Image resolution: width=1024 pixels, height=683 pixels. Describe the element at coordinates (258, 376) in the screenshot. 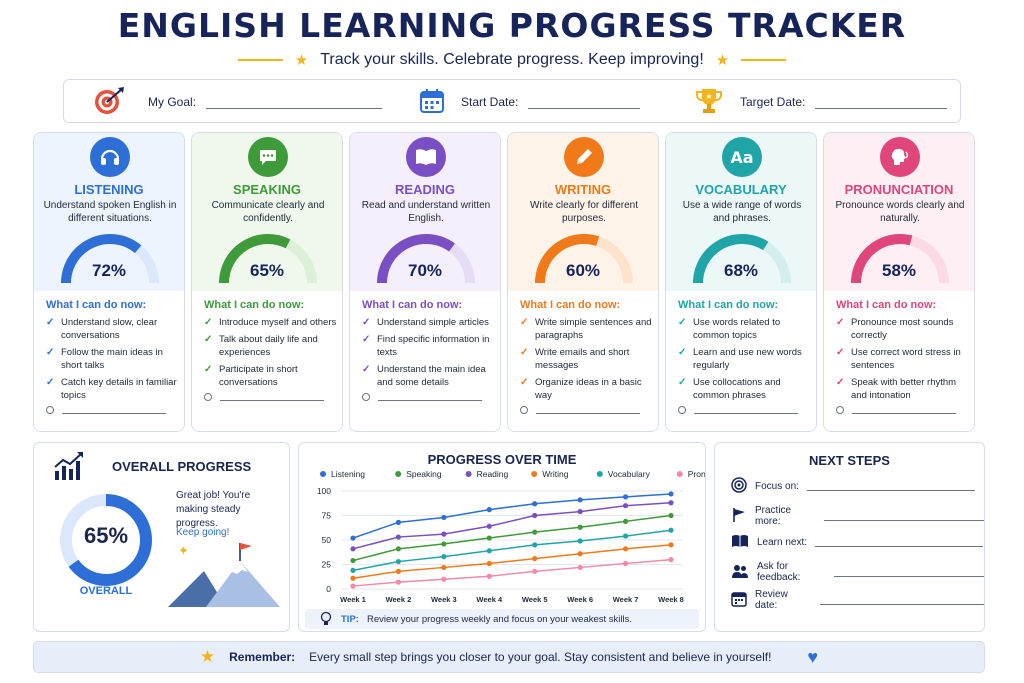

I see `can-do-text: Participate in short conversations` at that location.